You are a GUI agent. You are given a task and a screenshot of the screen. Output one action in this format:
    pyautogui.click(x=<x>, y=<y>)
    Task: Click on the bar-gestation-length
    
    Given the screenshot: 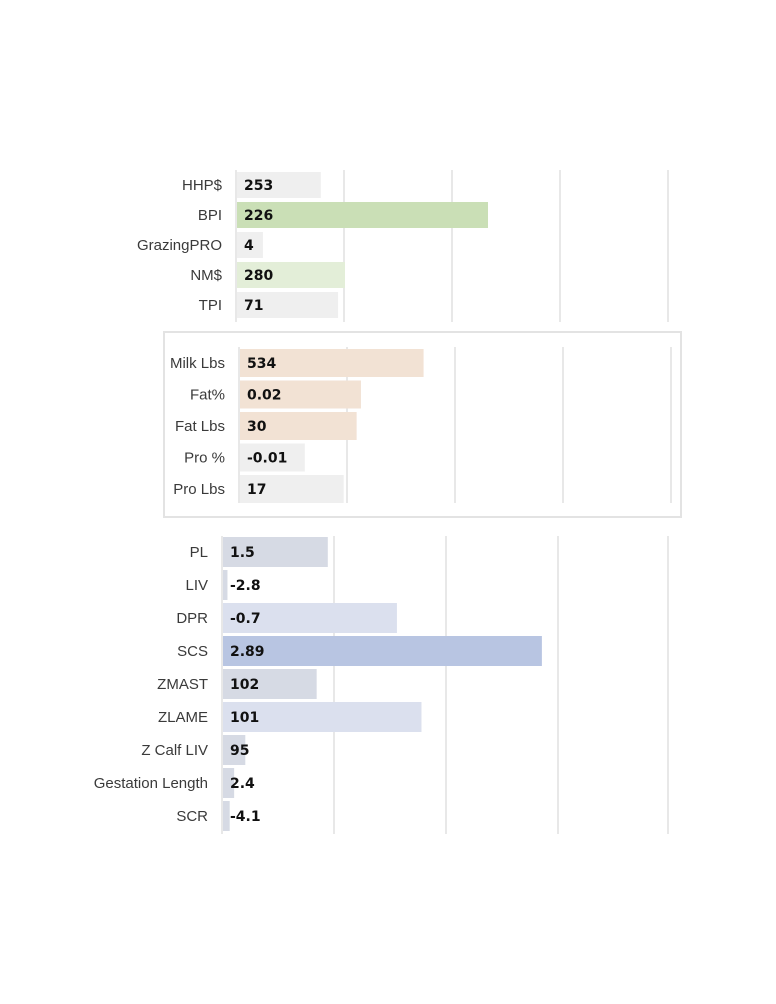 What is the action you would take?
    pyautogui.click(x=229, y=783)
    